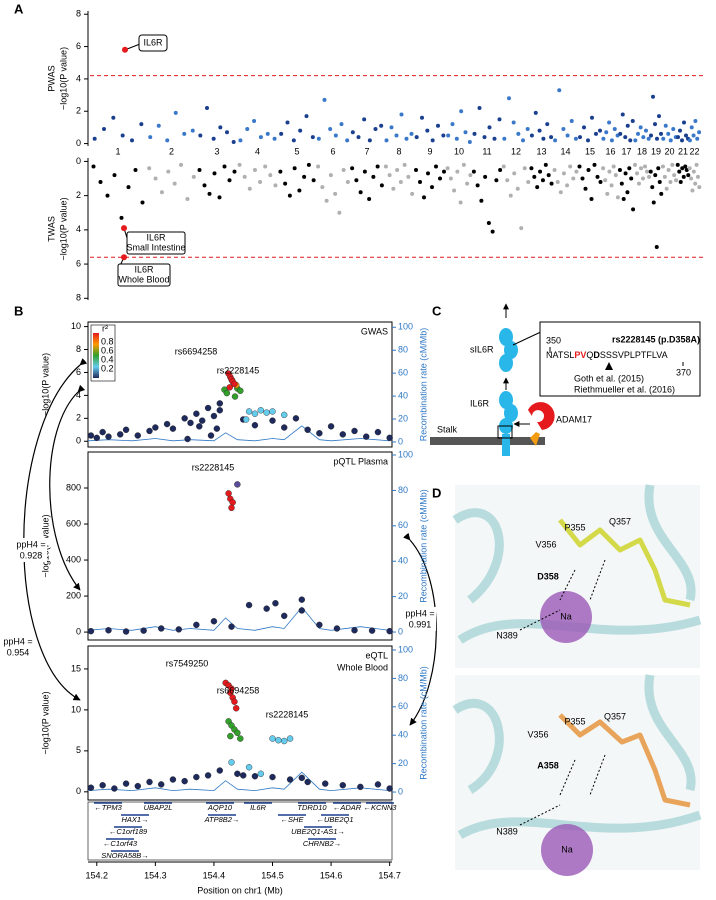  I want to click on snp-label: rs2228145, so click(238, 370).